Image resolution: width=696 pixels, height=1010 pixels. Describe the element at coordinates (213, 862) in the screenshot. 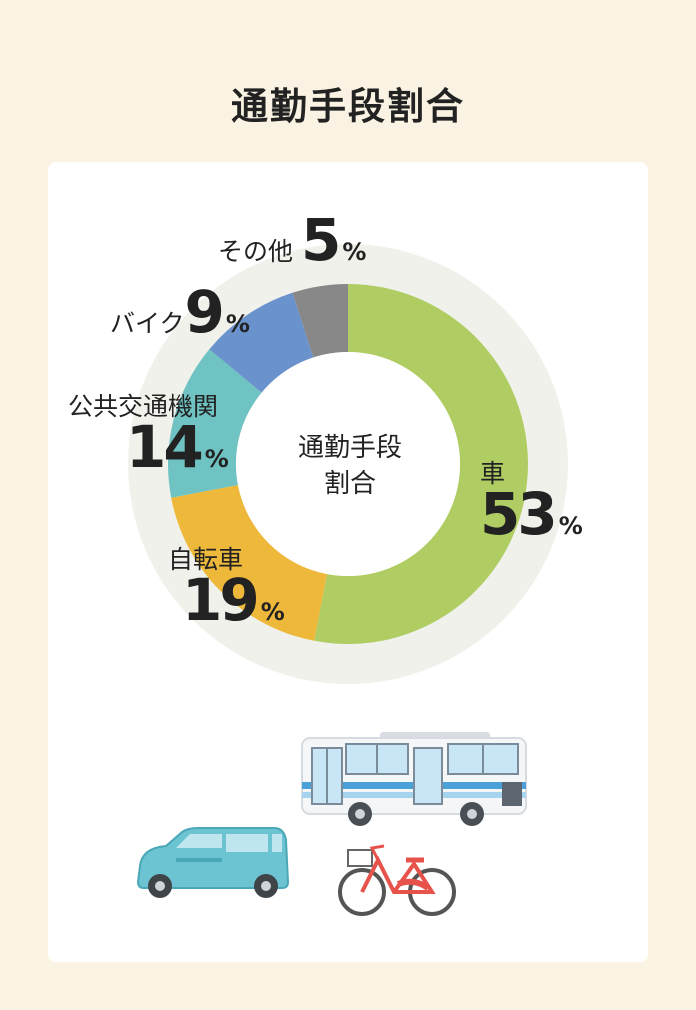

I see `car-icon` at that location.